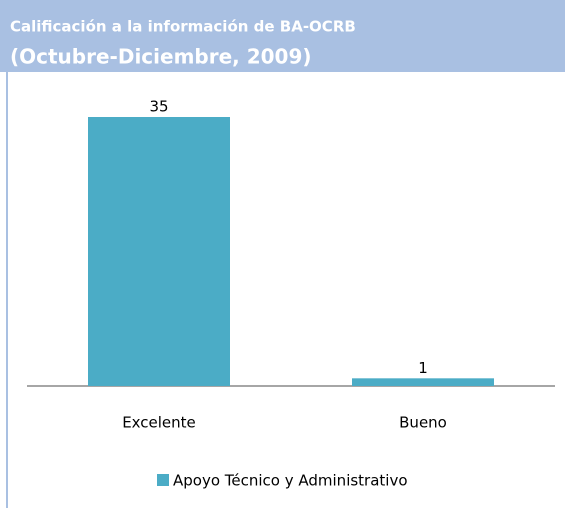 This screenshot has width=565, height=508. Describe the element at coordinates (183, 27) in the screenshot. I see `chart-title: Calificación a la información de BA-OCRB` at that location.